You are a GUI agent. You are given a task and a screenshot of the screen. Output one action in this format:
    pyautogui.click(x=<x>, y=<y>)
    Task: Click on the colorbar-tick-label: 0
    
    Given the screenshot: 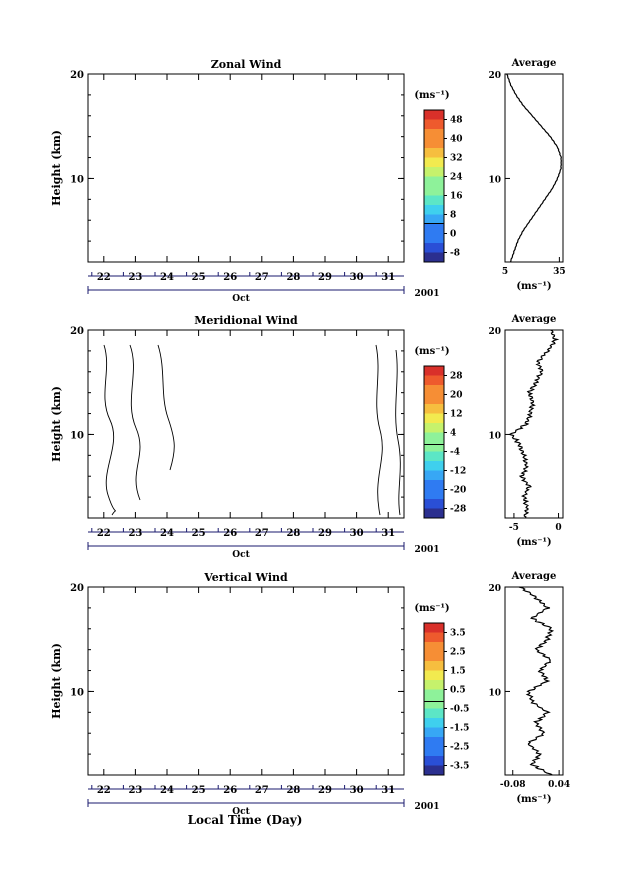 What is the action you would take?
    pyautogui.click(x=453, y=235)
    